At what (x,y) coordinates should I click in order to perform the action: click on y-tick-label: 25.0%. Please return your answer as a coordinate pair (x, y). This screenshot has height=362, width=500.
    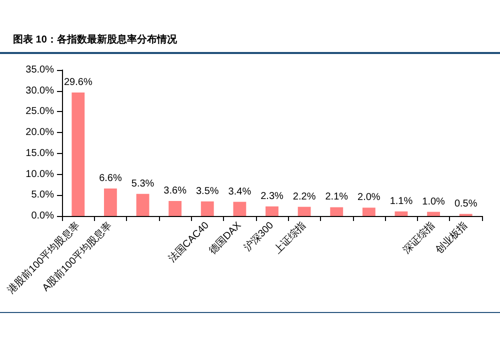
    Looking at the image, I should click on (40, 112).